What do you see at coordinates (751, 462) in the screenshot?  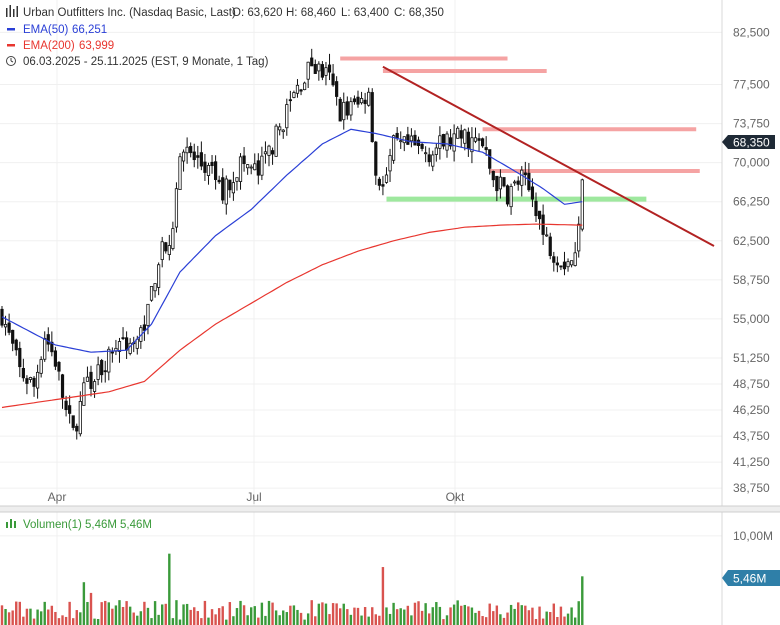 I see `y-tick-label: 41,250` at bounding box center [751, 462].